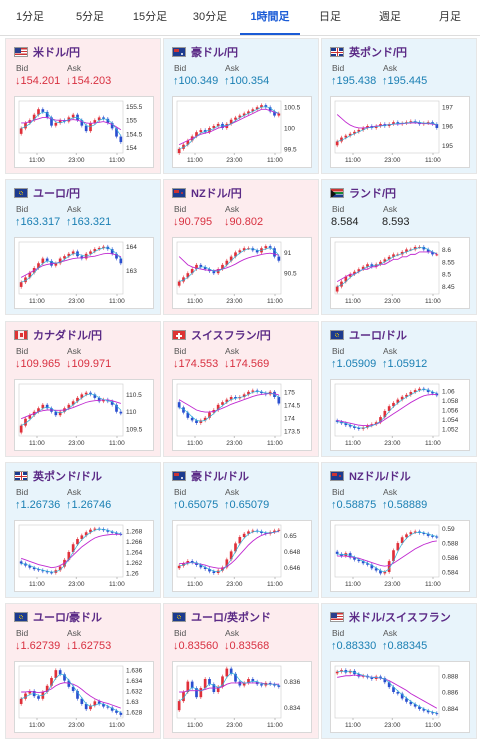 The width and height of the screenshot is (480, 742). I want to click on pair-name: 豪ドル/ドル, so click(220, 477).